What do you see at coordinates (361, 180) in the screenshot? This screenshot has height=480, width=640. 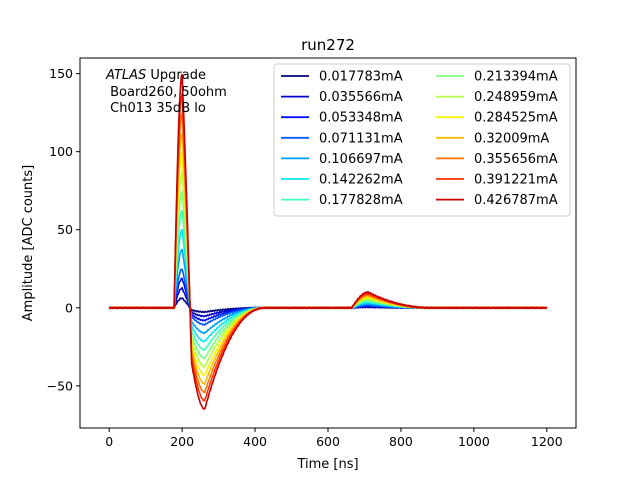 I see `legend-label: 0.142262mA` at bounding box center [361, 180].